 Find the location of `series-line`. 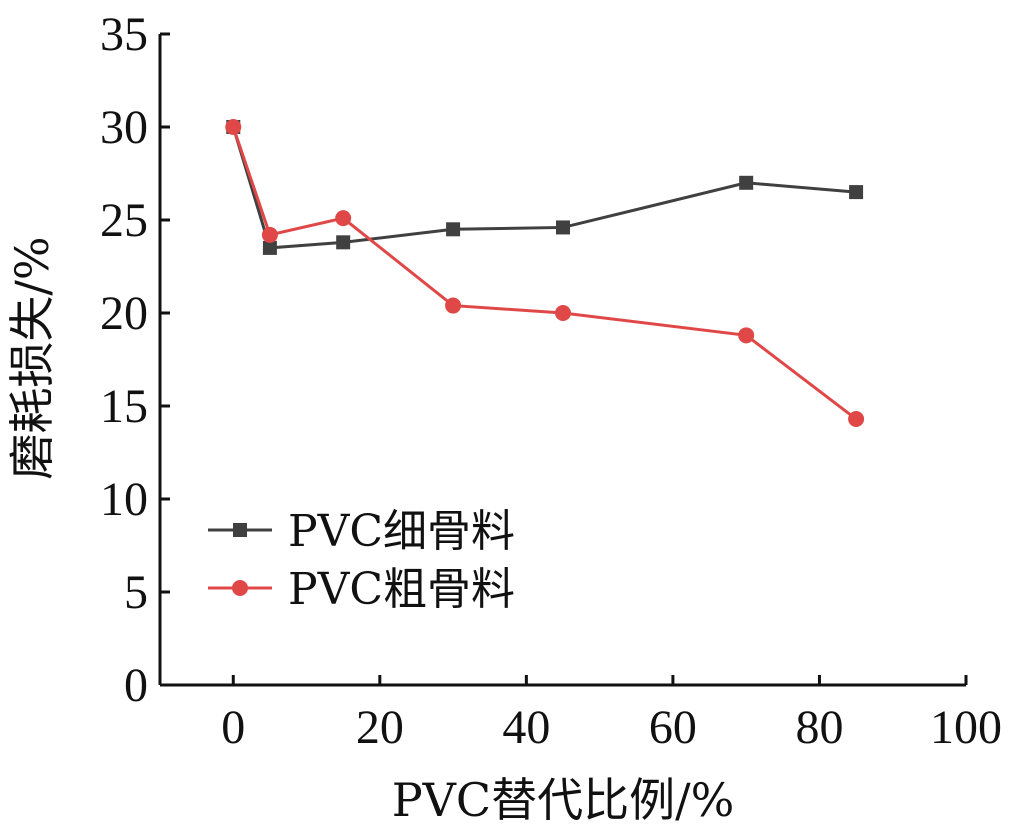

series-line is located at coordinates (544, 188).